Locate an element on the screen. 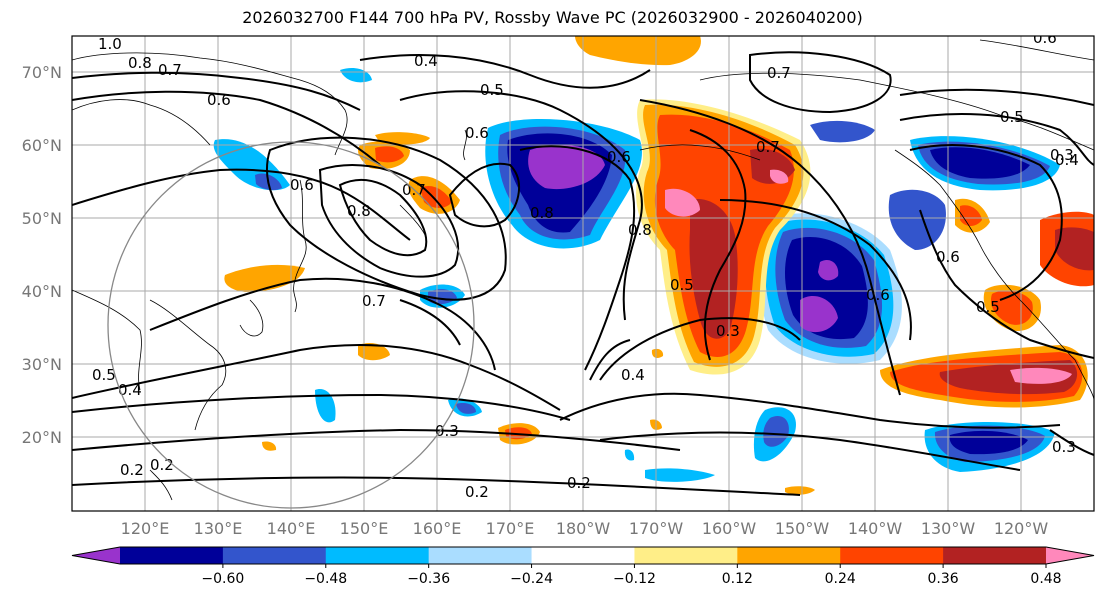 This screenshot has height=604, width=1105. colorbar-extend-low is located at coordinates (96, 555).